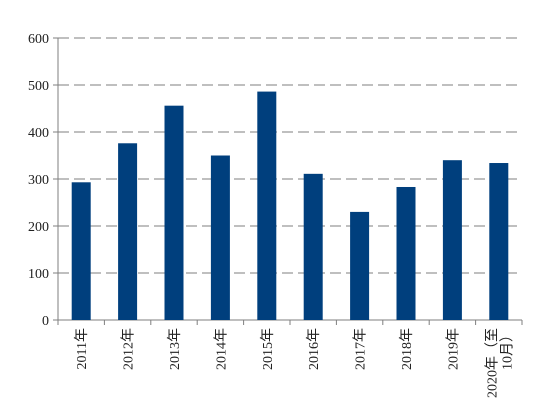  Describe the element at coordinates (38, 274) in the screenshot. I see `y-tick-label: 100` at that location.